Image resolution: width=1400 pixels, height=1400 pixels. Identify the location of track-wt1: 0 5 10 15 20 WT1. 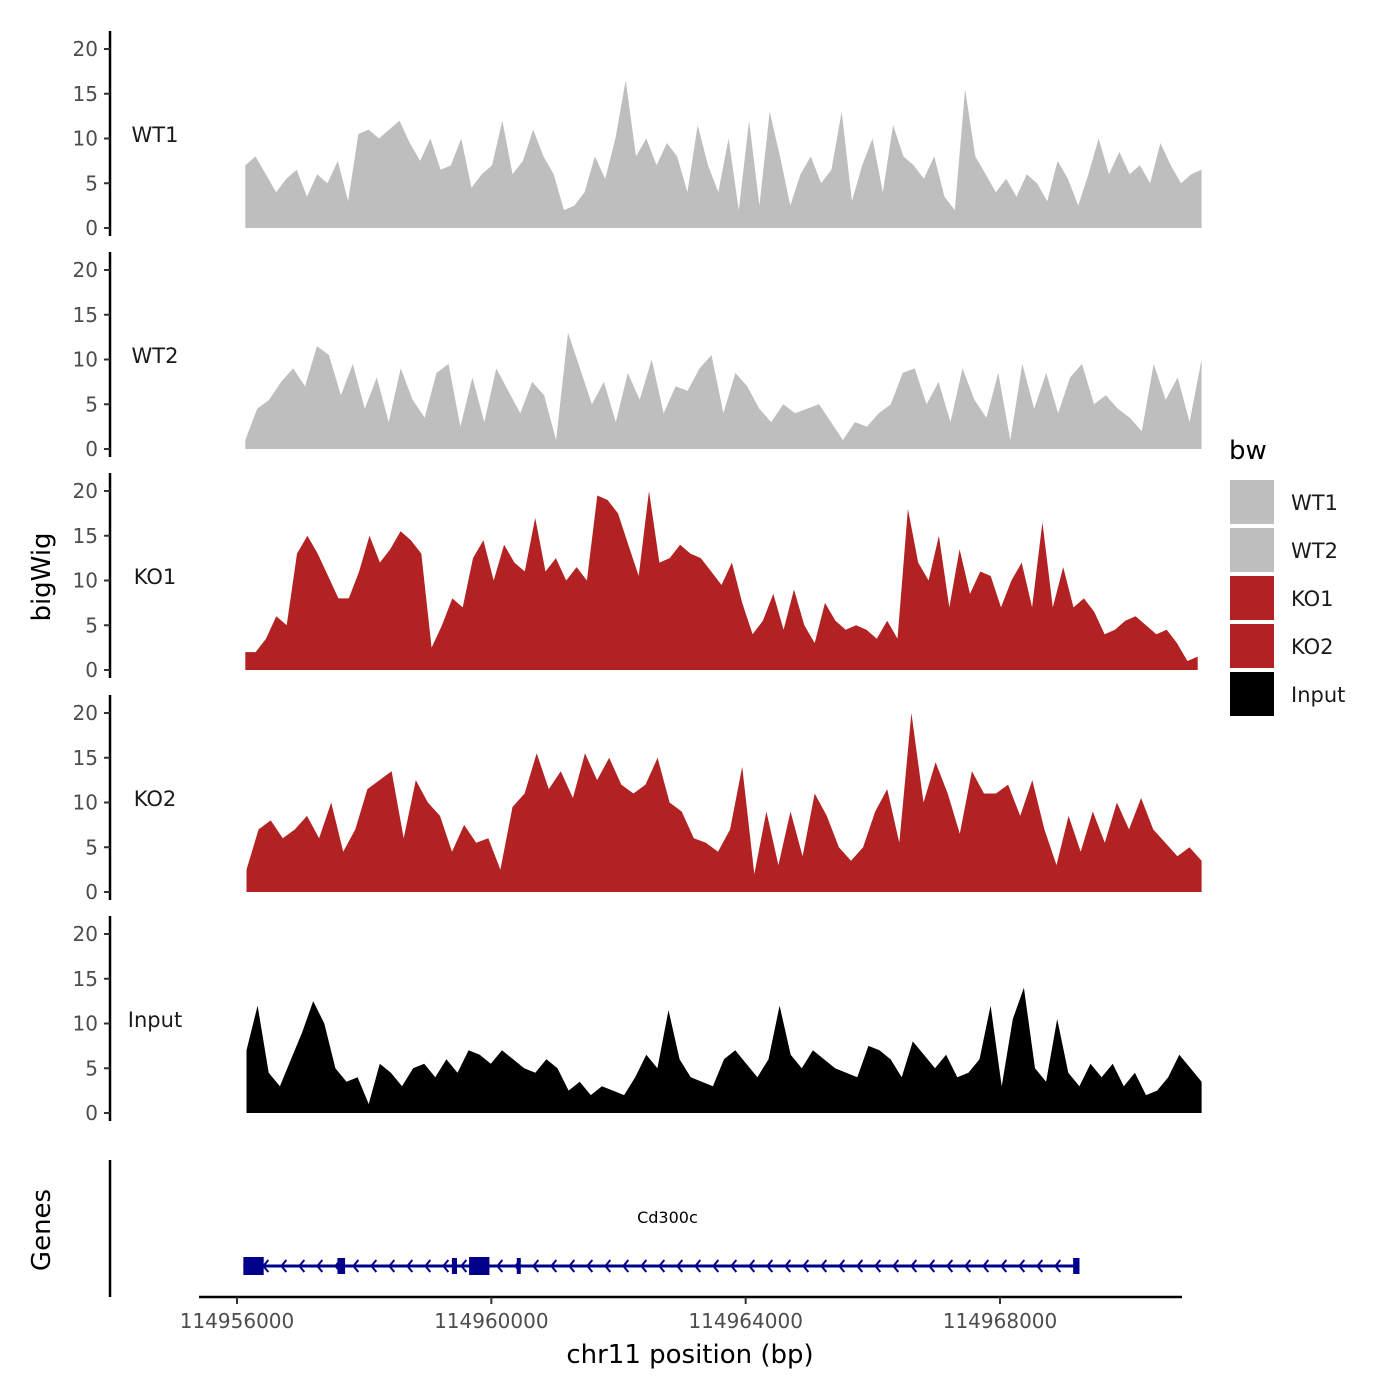
(637, 135).